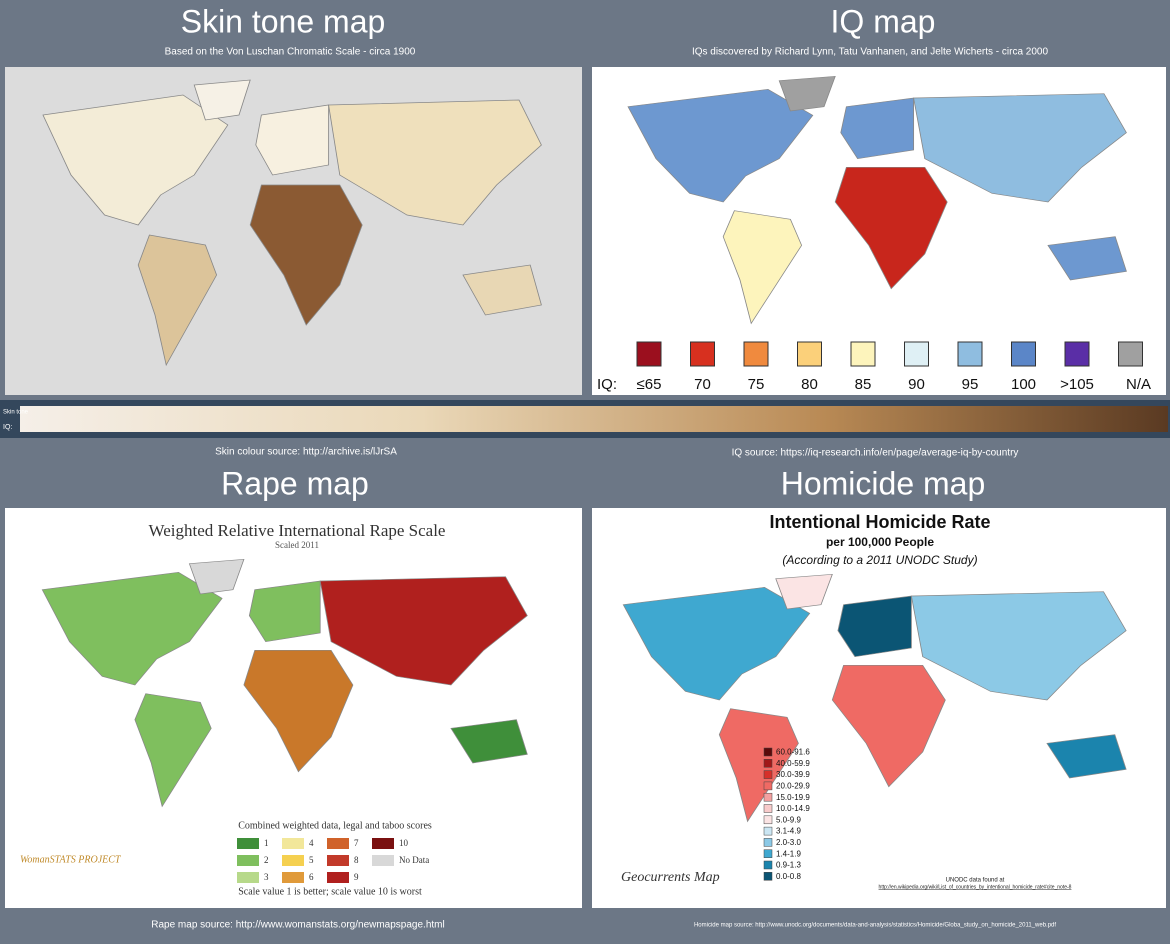  Describe the element at coordinates (1023, 384) in the screenshot. I see `legend-label: 100` at that location.